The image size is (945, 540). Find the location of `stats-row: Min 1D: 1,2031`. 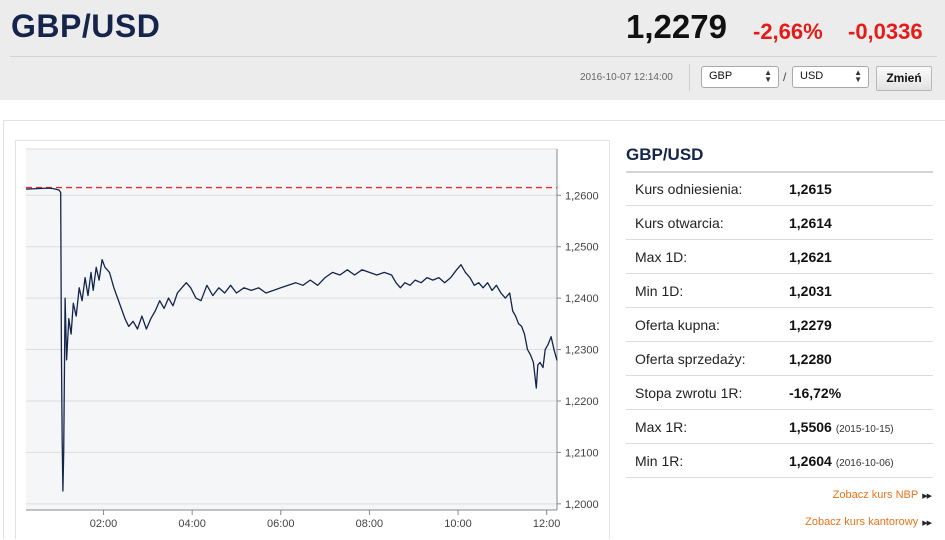

stats-row: Min 1D: 1,2031 is located at coordinates (779, 291).